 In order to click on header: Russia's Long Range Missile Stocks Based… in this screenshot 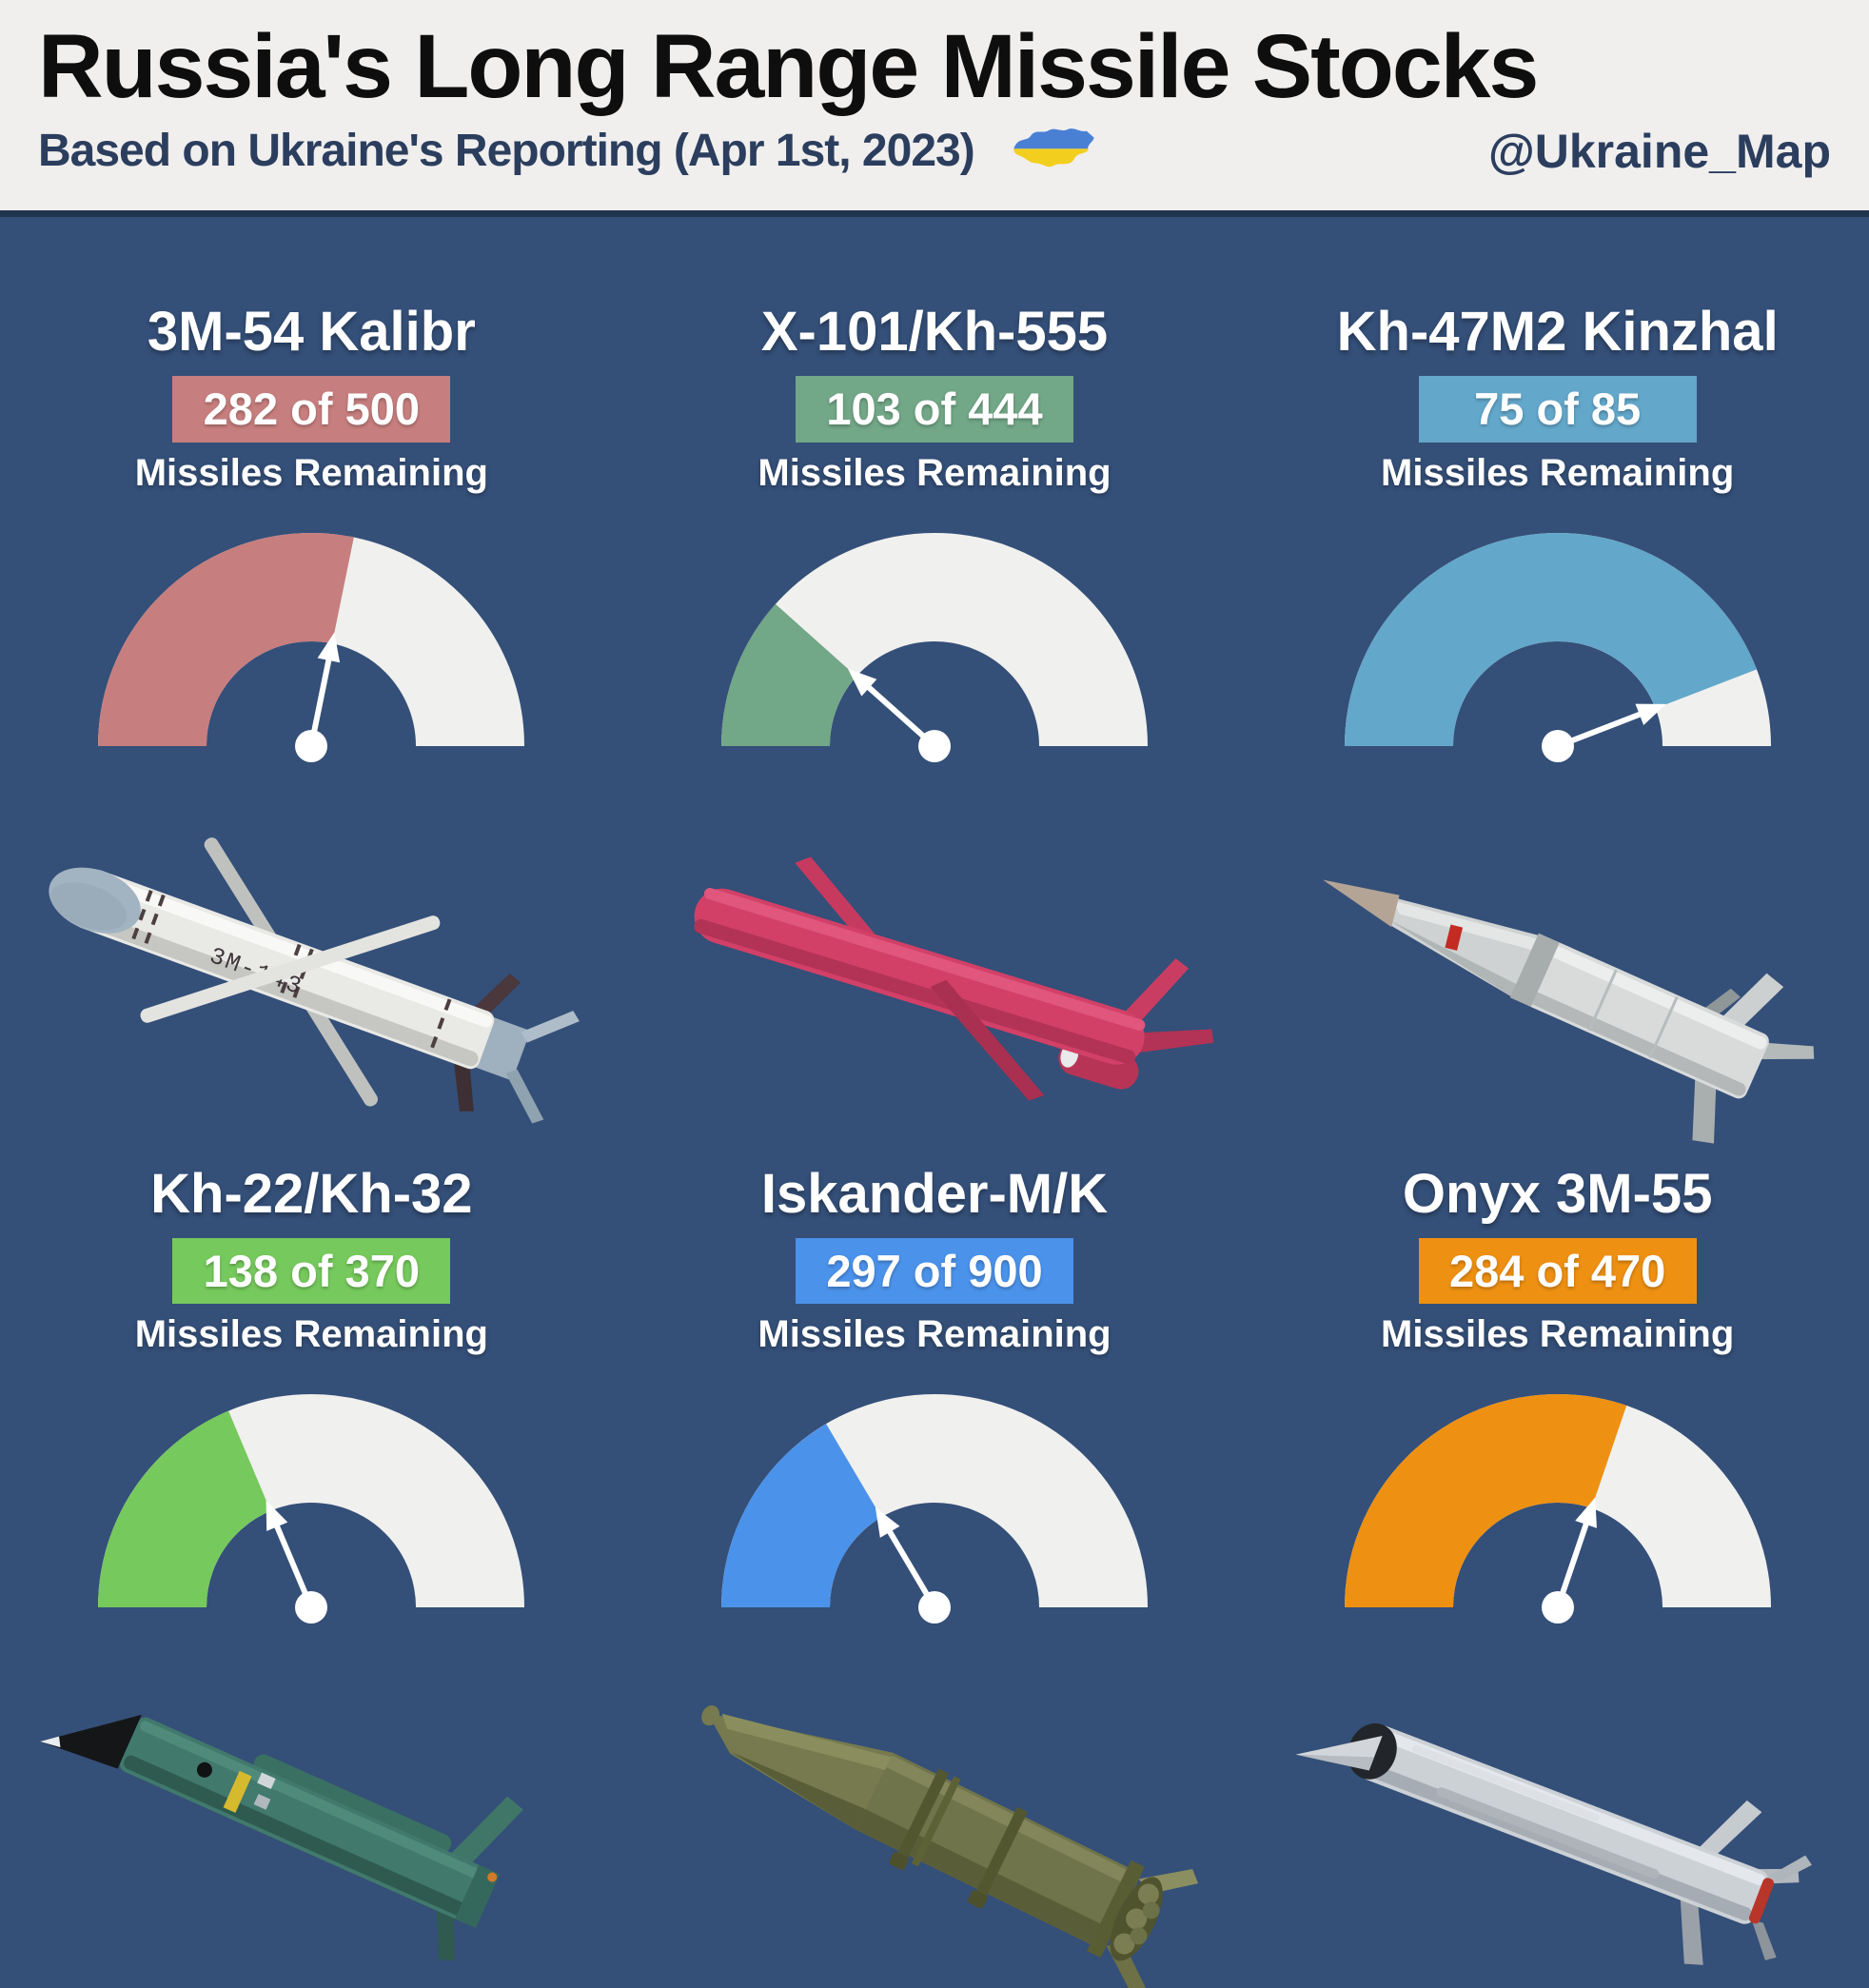, I will do `click(934, 108)`.